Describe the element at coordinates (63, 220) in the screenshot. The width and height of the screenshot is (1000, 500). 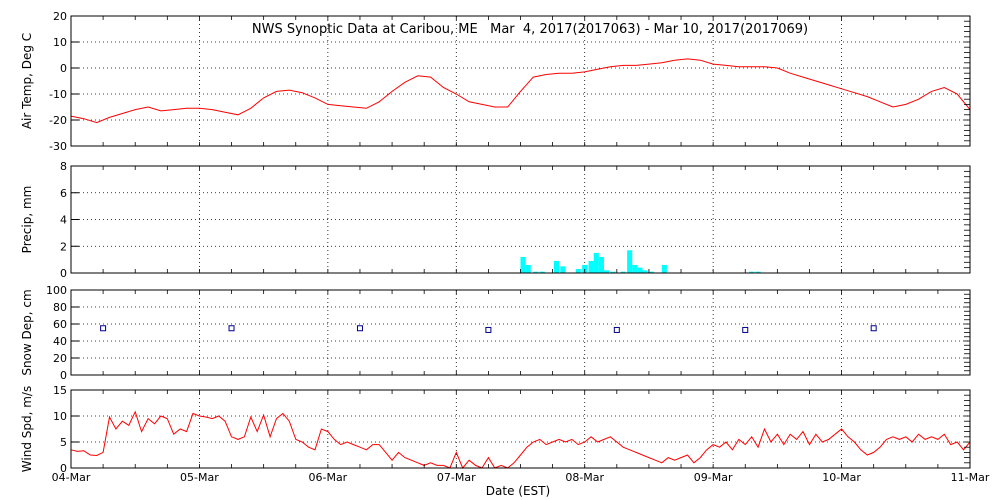
I see `precip-y-tick-label: 4` at that location.